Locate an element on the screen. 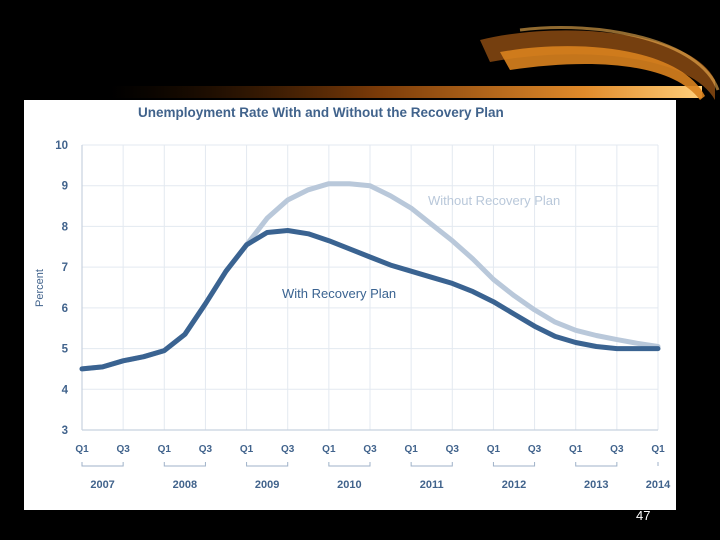 This screenshot has width=720, height=540. y-tick-label: 8 is located at coordinates (65, 227).